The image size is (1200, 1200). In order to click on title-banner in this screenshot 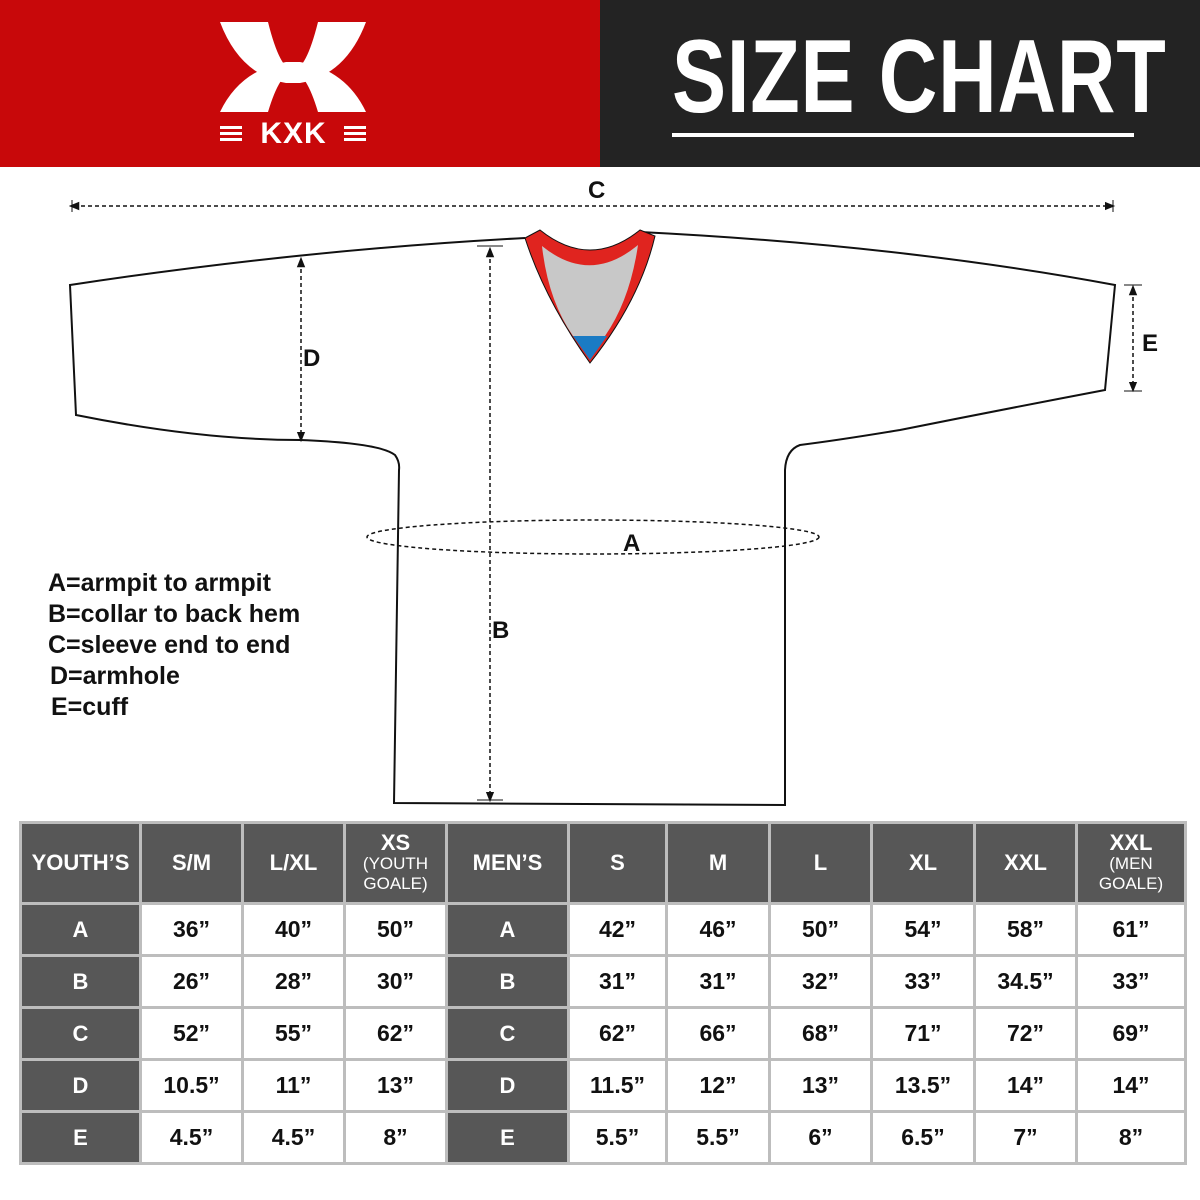, I will do `click(900, 83)`.